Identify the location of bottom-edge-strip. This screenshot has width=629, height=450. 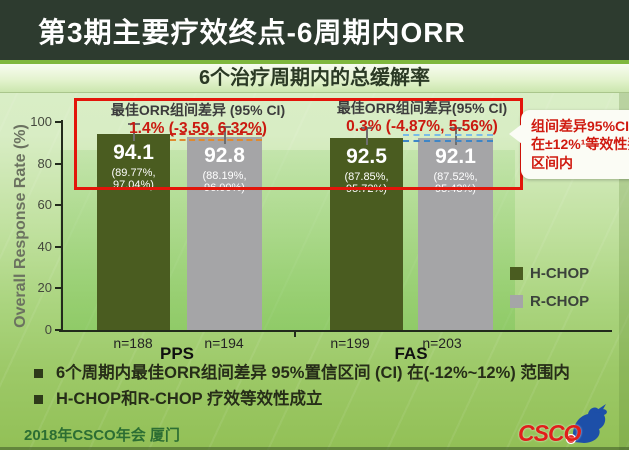
(314, 448).